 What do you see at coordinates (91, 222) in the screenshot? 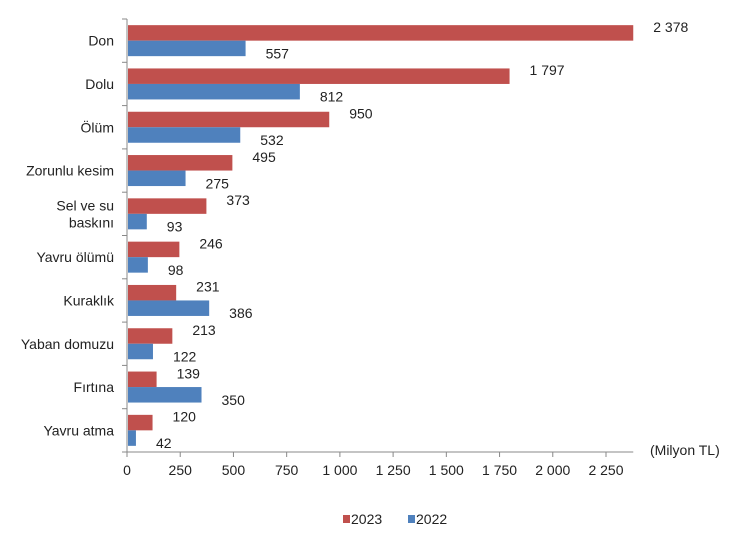
I see `category-label: baskını` at bounding box center [91, 222].